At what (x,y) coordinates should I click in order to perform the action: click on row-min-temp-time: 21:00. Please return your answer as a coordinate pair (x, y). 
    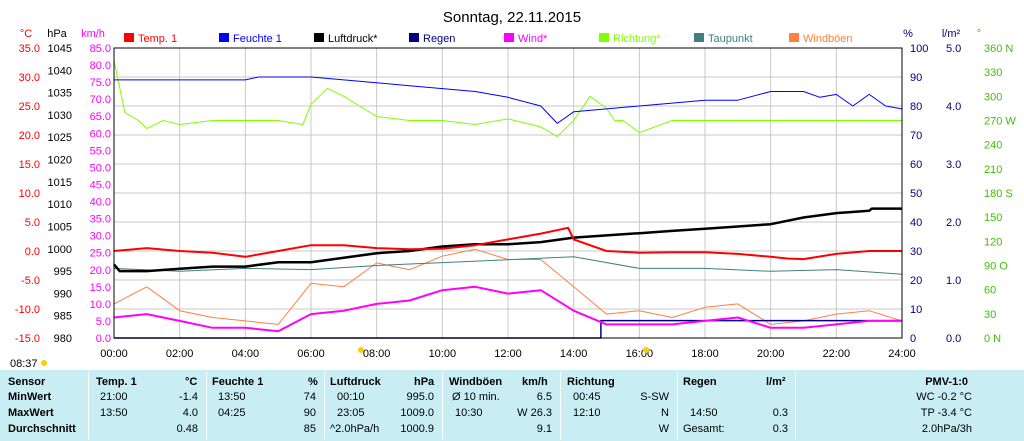
    Looking at the image, I should click on (114, 397).